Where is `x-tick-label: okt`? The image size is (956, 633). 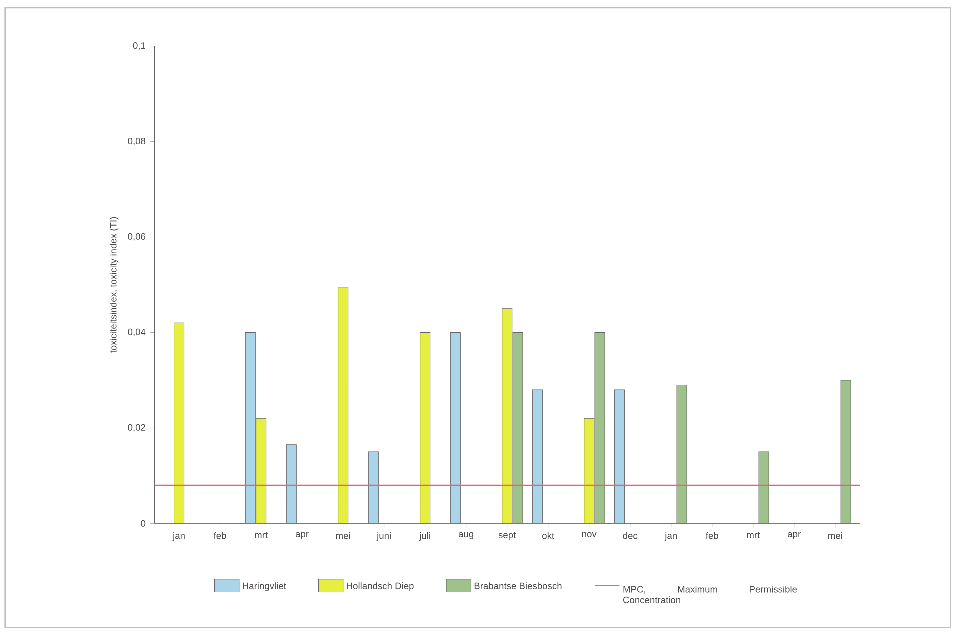 x-tick-label: okt is located at coordinates (548, 536).